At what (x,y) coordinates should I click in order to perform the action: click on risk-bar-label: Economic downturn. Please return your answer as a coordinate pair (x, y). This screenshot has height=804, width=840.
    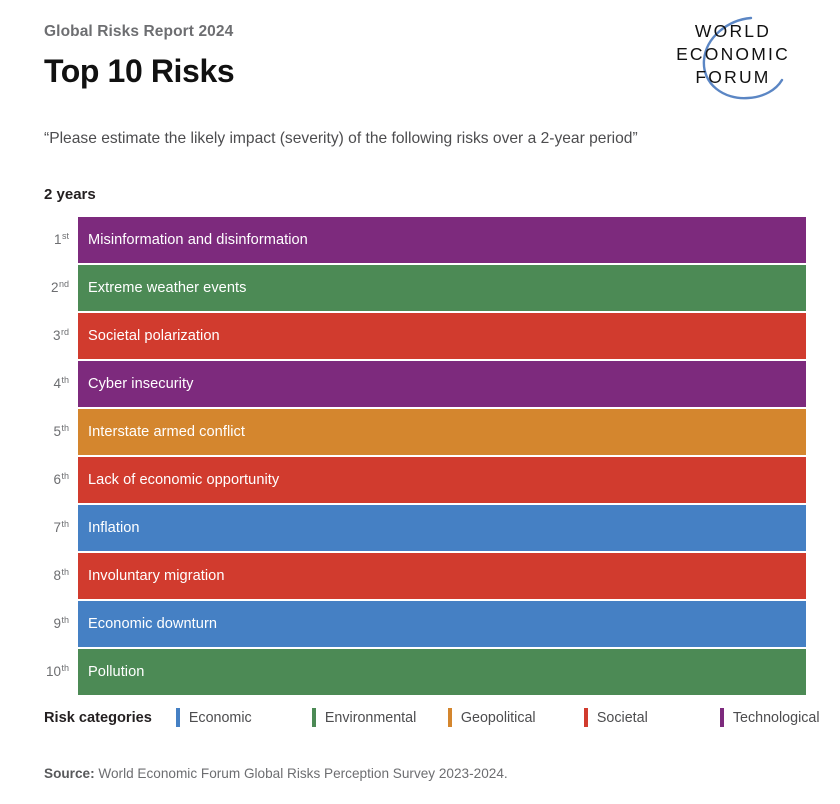
    Looking at the image, I should click on (153, 624).